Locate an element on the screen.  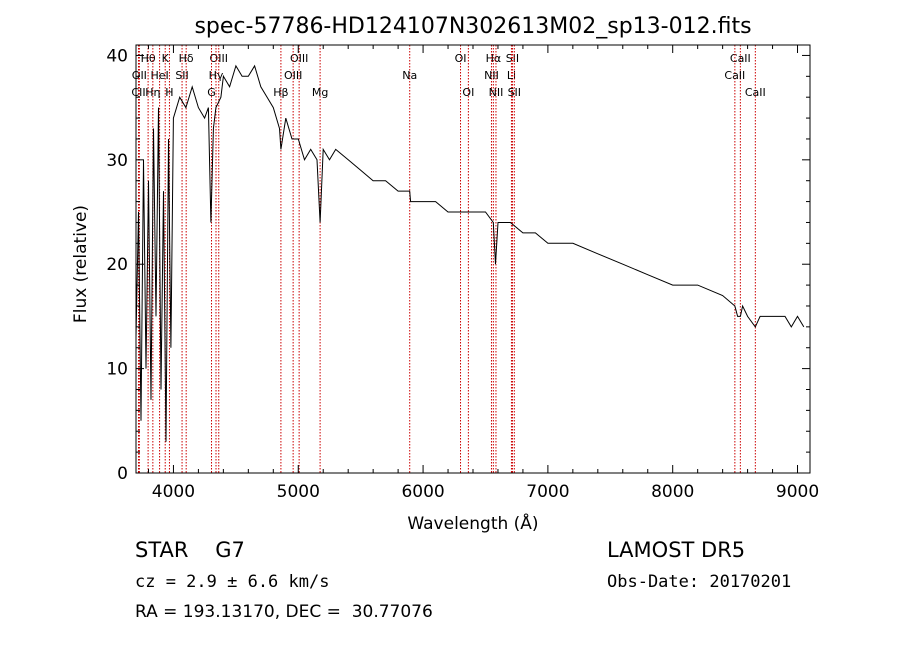
redshift-velocity: cz = 2.9 ± 6.6 km/s is located at coordinates (232, 582).